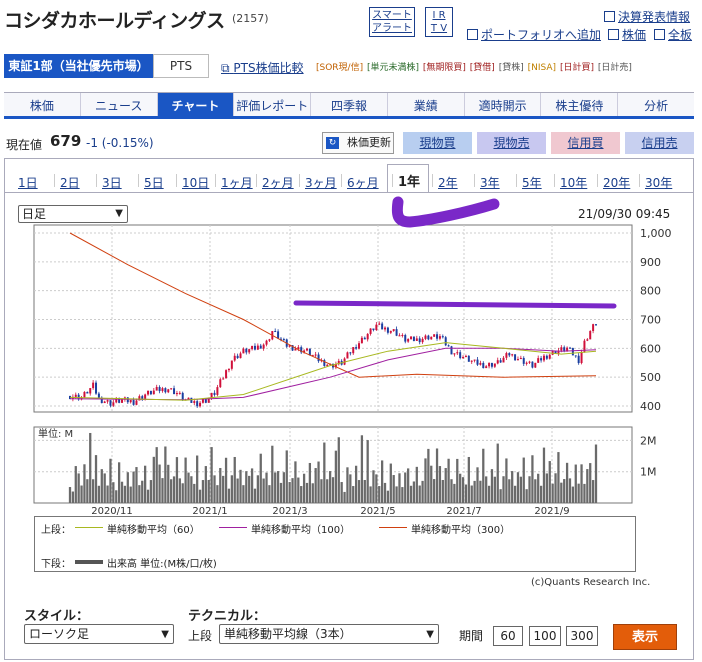 This screenshot has height=662, width=702. Describe the element at coordinates (503, 104) in the screenshot. I see `nav-tab-disclosure: 適時開示` at that location.